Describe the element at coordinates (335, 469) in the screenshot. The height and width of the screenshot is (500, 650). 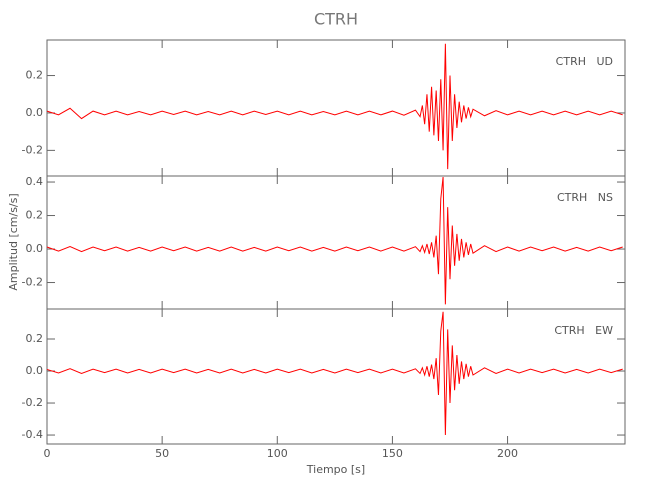
I see `x-axis-label: Tiempo [s]` at that location.